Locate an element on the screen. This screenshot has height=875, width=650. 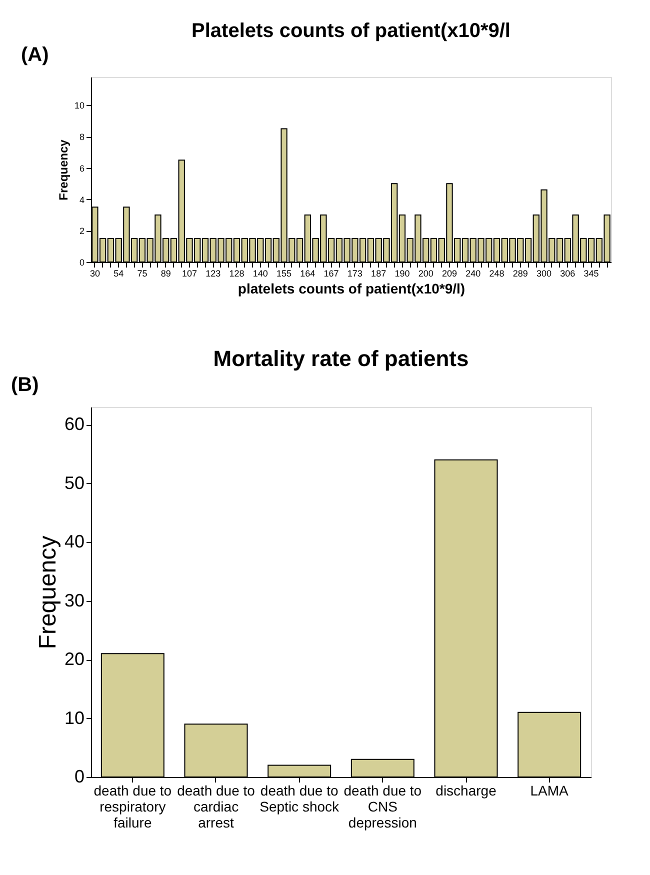
x-tick-label: 107 is located at coordinates (189, 273).